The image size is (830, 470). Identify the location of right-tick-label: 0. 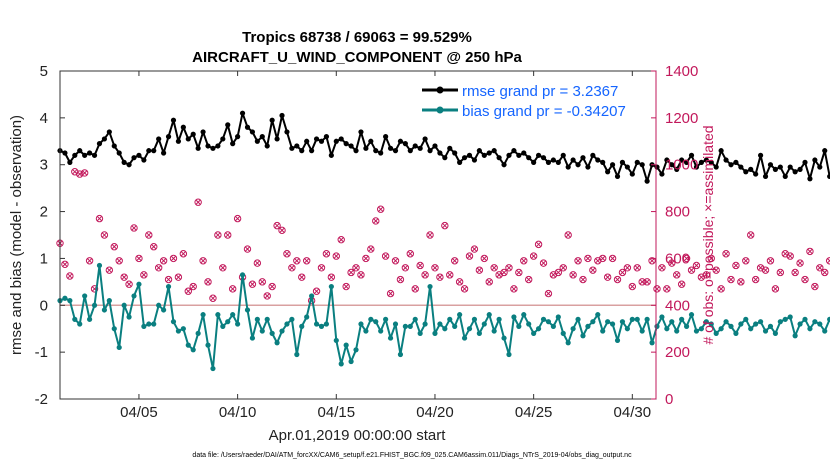
(669, 399).